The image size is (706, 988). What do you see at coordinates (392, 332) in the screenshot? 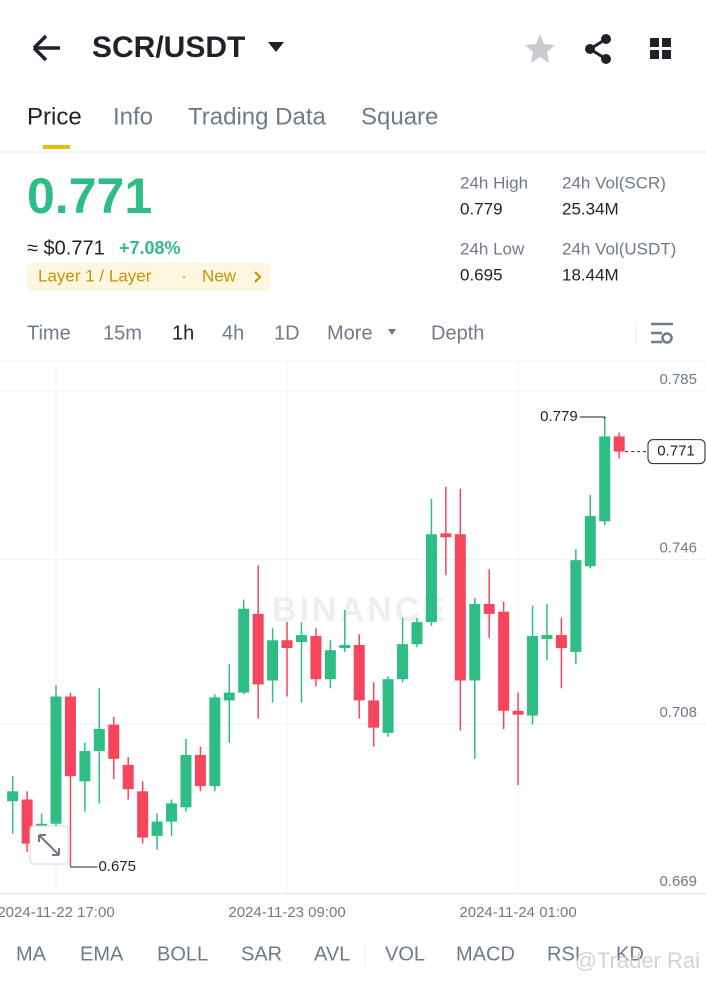
I see `more-dropdown` at bounding box center [392, 332].